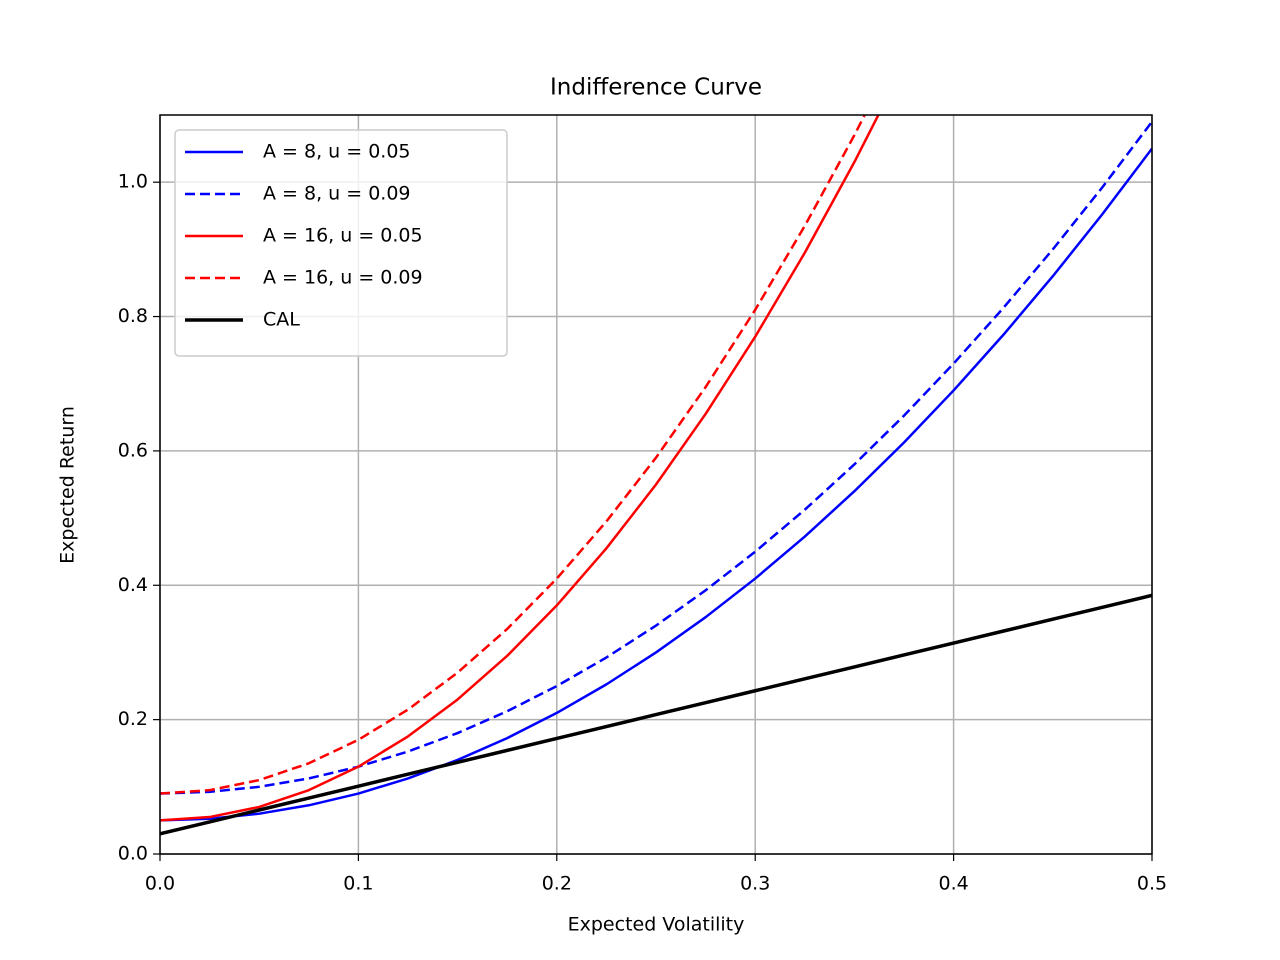 Image resolution: width=1280 pixels, height=960 pixels. Describe the element at coordinates (133, 585) in the screenshot. I see `y-tick-label: 0.4` at that location.